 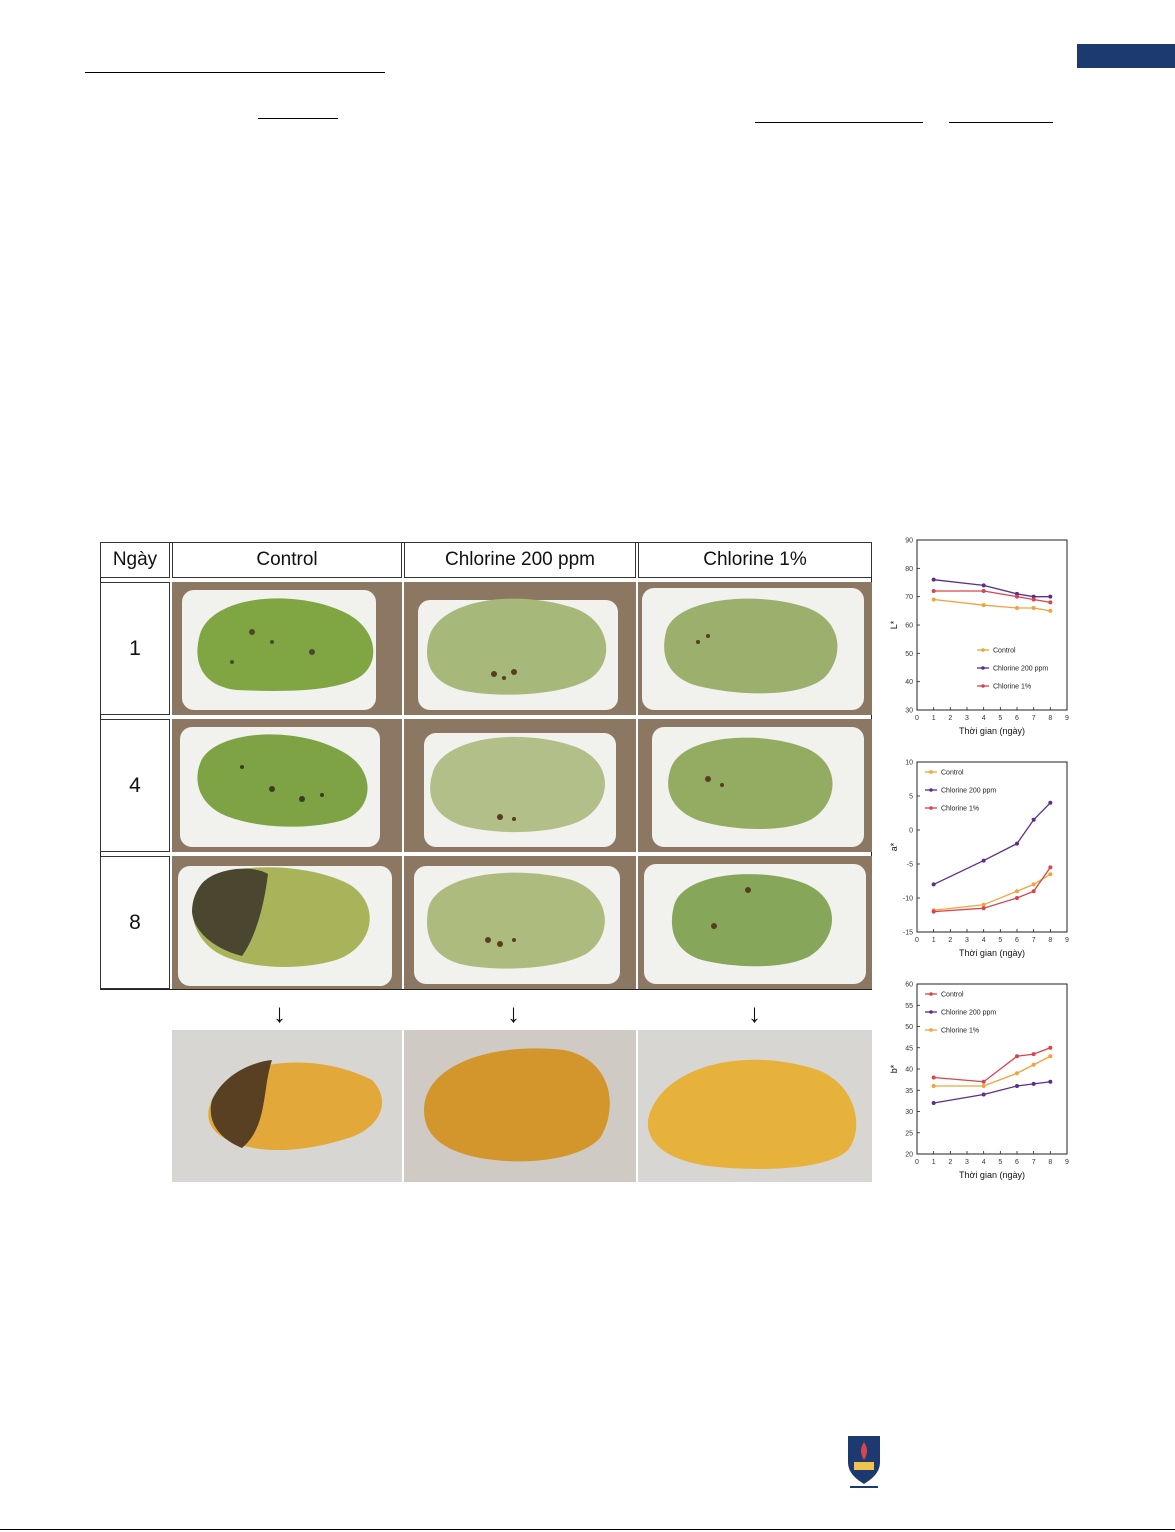 What do you see at coordinates (287, 648) in the screenshot?
I see `photo-control-day1` at bounding box center [287, 648].